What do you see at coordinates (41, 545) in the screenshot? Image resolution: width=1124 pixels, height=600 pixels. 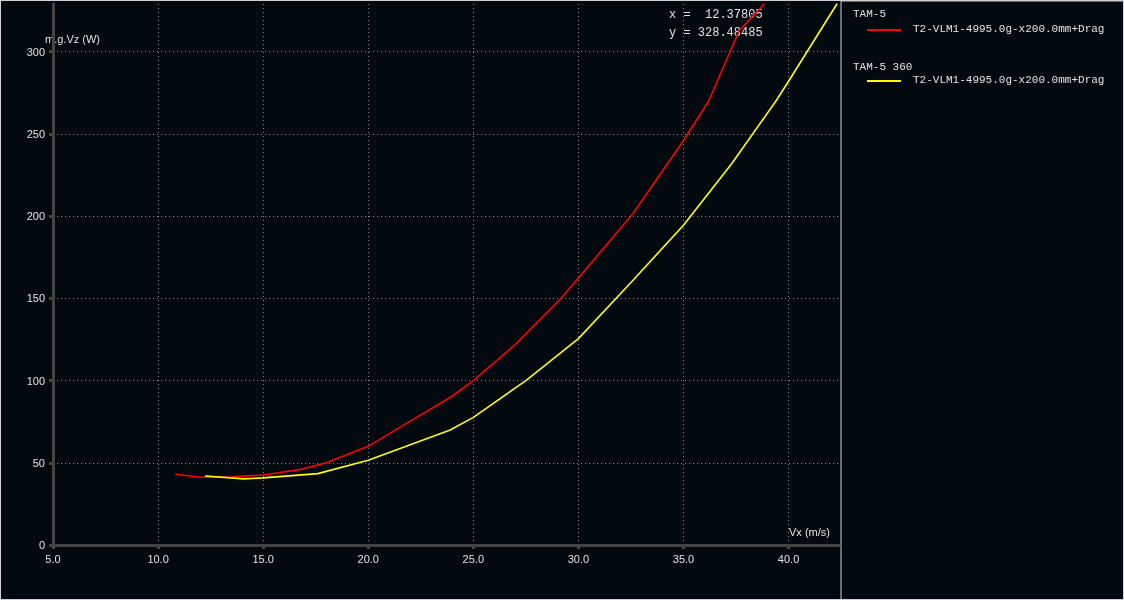 I see `y-tick-label: 0` at bounding box center [41, 545].